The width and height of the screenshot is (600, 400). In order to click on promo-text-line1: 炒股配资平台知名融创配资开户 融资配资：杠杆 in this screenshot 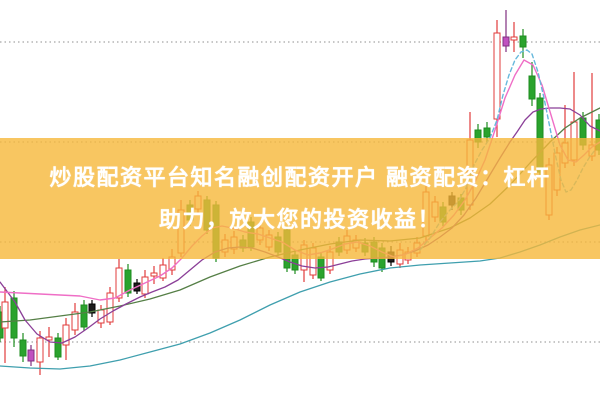, I will do `click(300, 177)`.